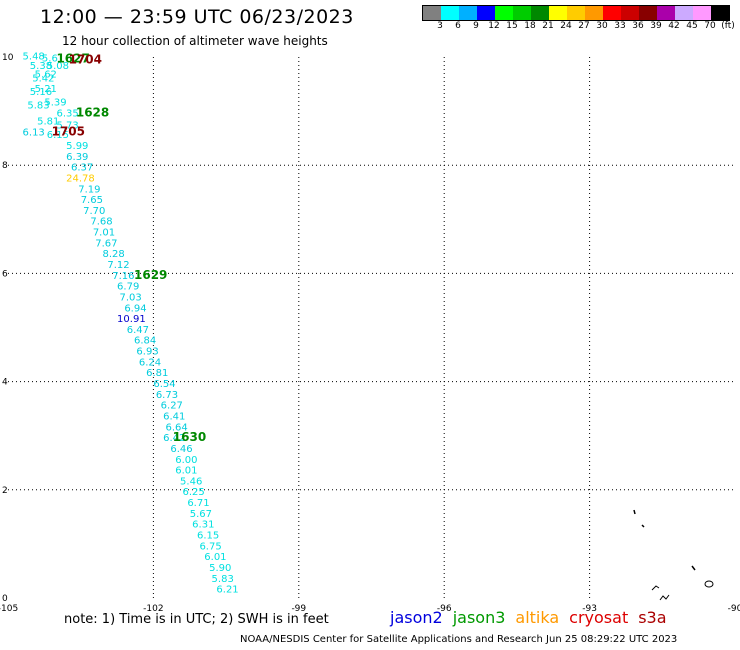 The width and height of the screenshot is (740, 650). I want to click on wave-height-label: 7.12, so click(118, 265).